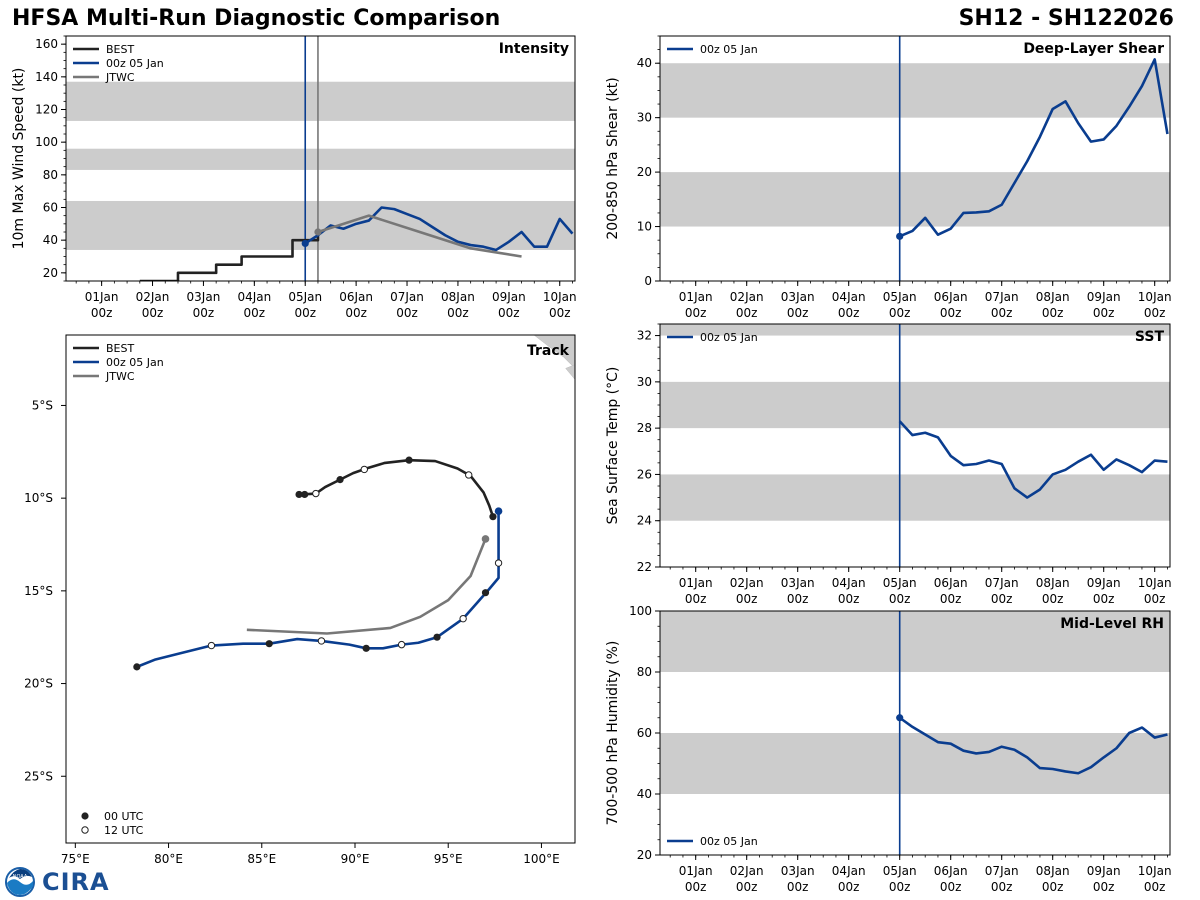 The height and width of the screenshot is (900, 1200). Describe the element at coordinates (915, 445) in the screenshot. I see `sst-frame` at that location.